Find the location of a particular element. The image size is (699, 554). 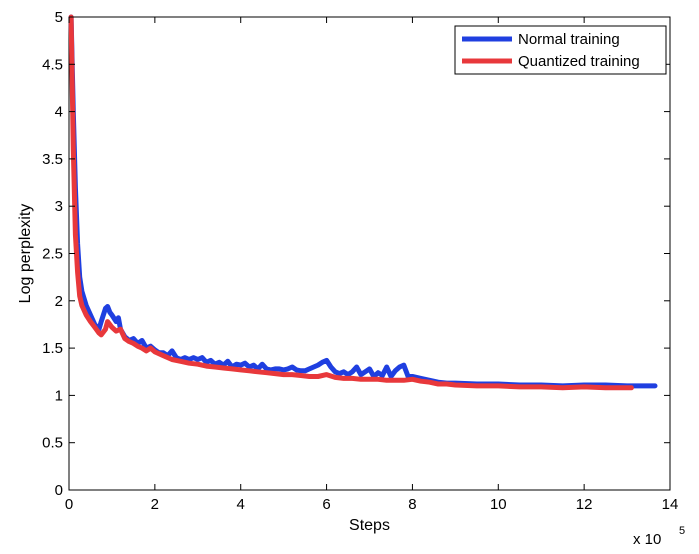

legend: Normal training Quantized training is located at coordinates (560, 50).